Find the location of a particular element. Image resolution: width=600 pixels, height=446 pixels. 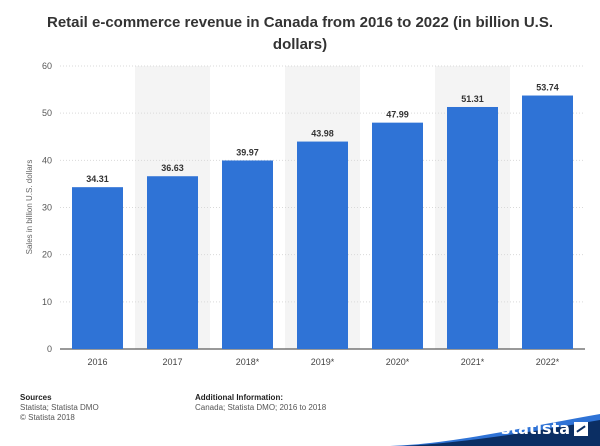

y-tick-label: 40 is located at coordinates (47, 160).